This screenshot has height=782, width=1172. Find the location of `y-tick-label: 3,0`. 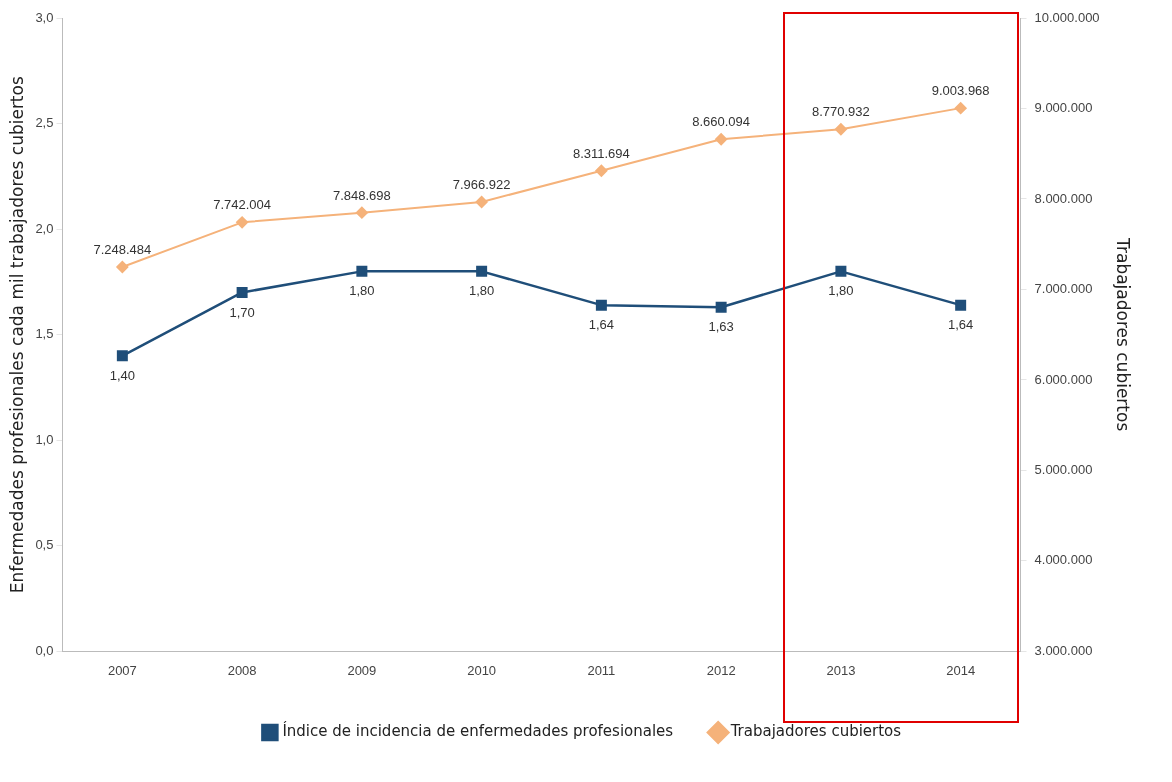

y-tick-label: 3,0 is located at coordinates (44, 17).